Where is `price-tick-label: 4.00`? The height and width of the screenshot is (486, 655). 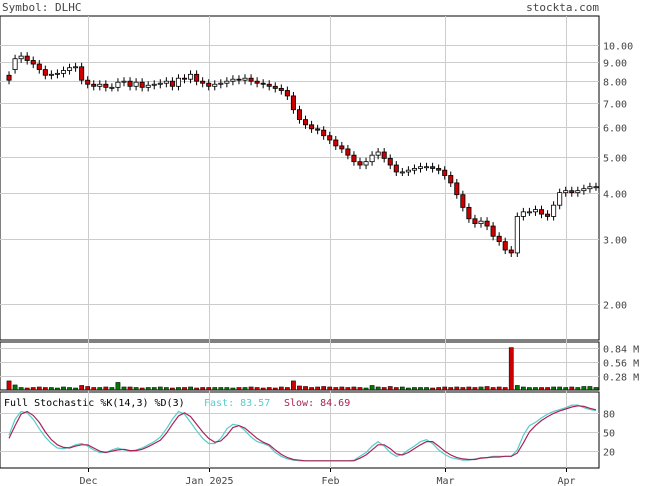
price-tick-label: 4.00 is located at coordinates (615, 195).